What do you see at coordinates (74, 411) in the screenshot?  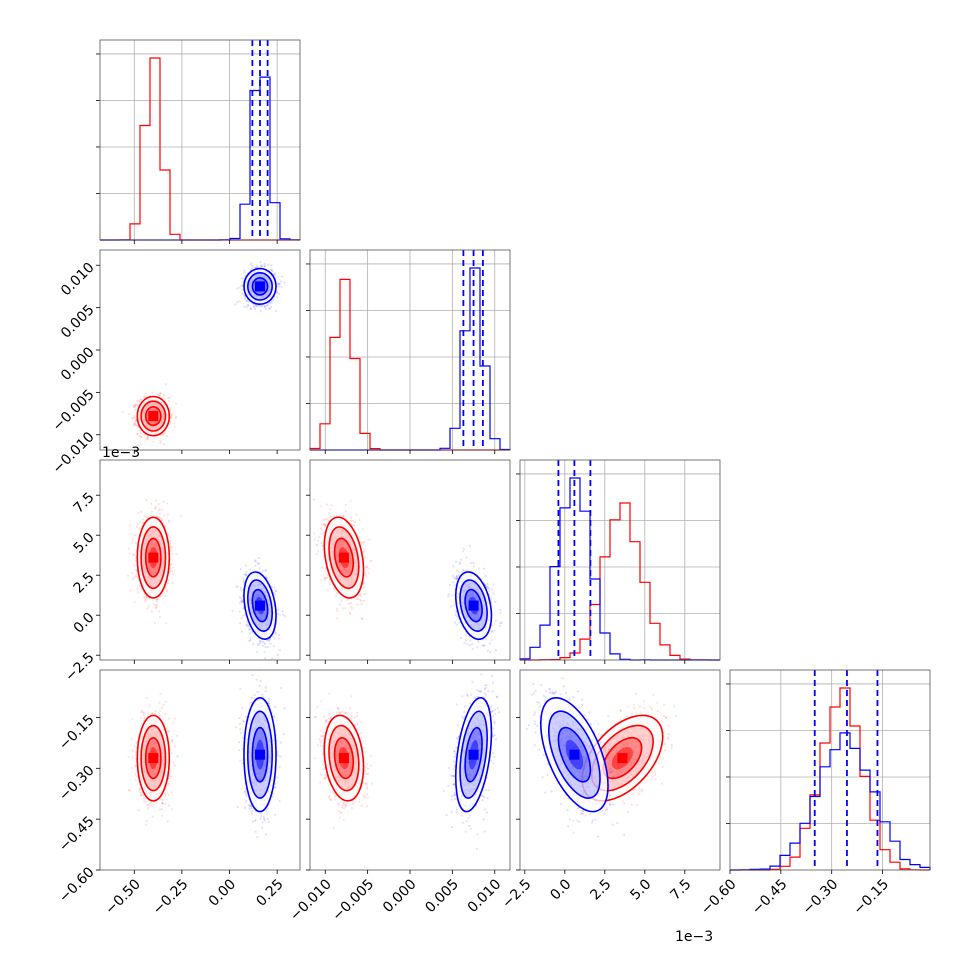 I see `y-tick-label: −0.005` at bounding box center [74, 411].